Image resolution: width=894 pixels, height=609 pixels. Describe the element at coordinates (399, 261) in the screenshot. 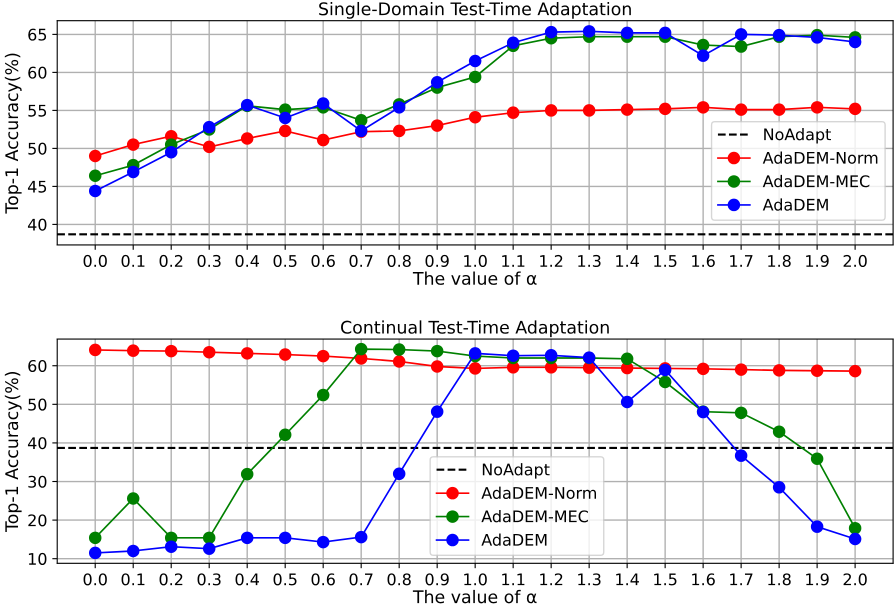

I see `x-tick-label: 0.8` at that location.